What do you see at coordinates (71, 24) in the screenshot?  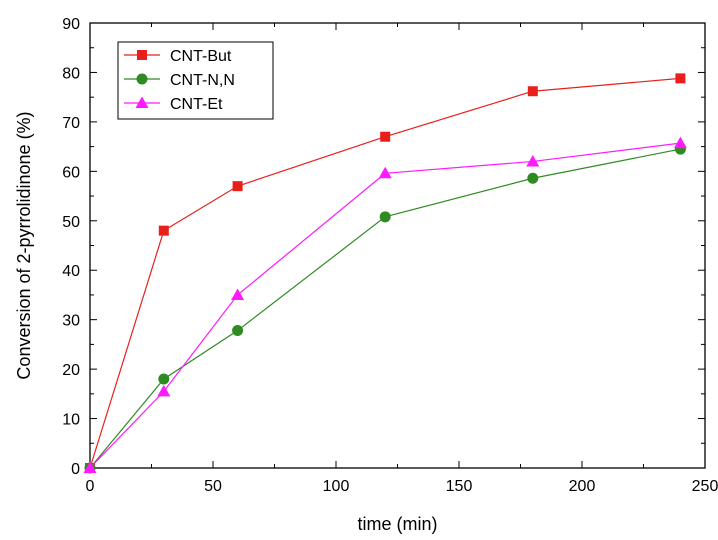 I see `y-tick-label: 90` at bounding box center [71, 24].